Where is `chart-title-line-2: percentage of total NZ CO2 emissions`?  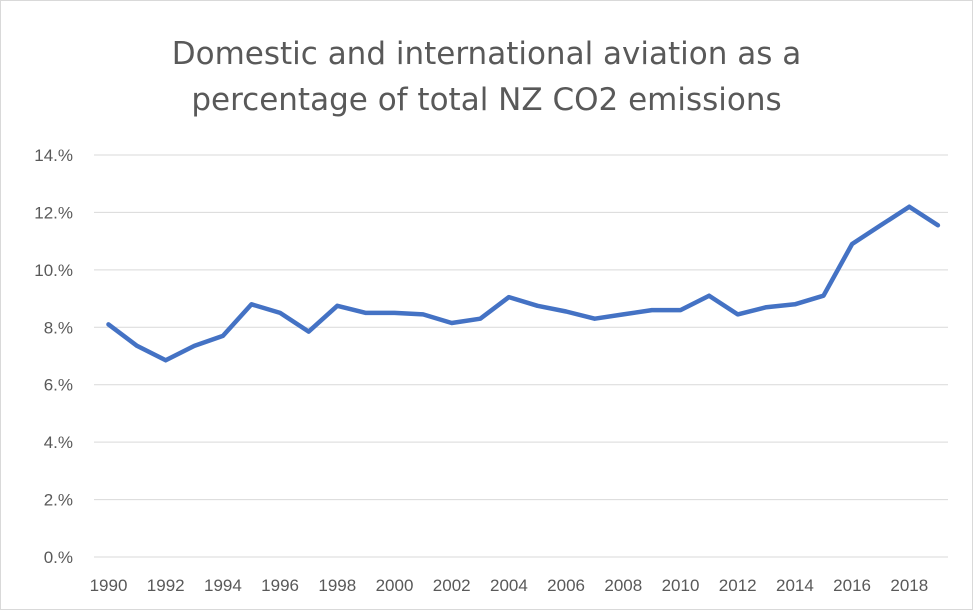
chart-title-line-2: percentage of total NZ CO2 emissions is located at coordinates (486, 100).